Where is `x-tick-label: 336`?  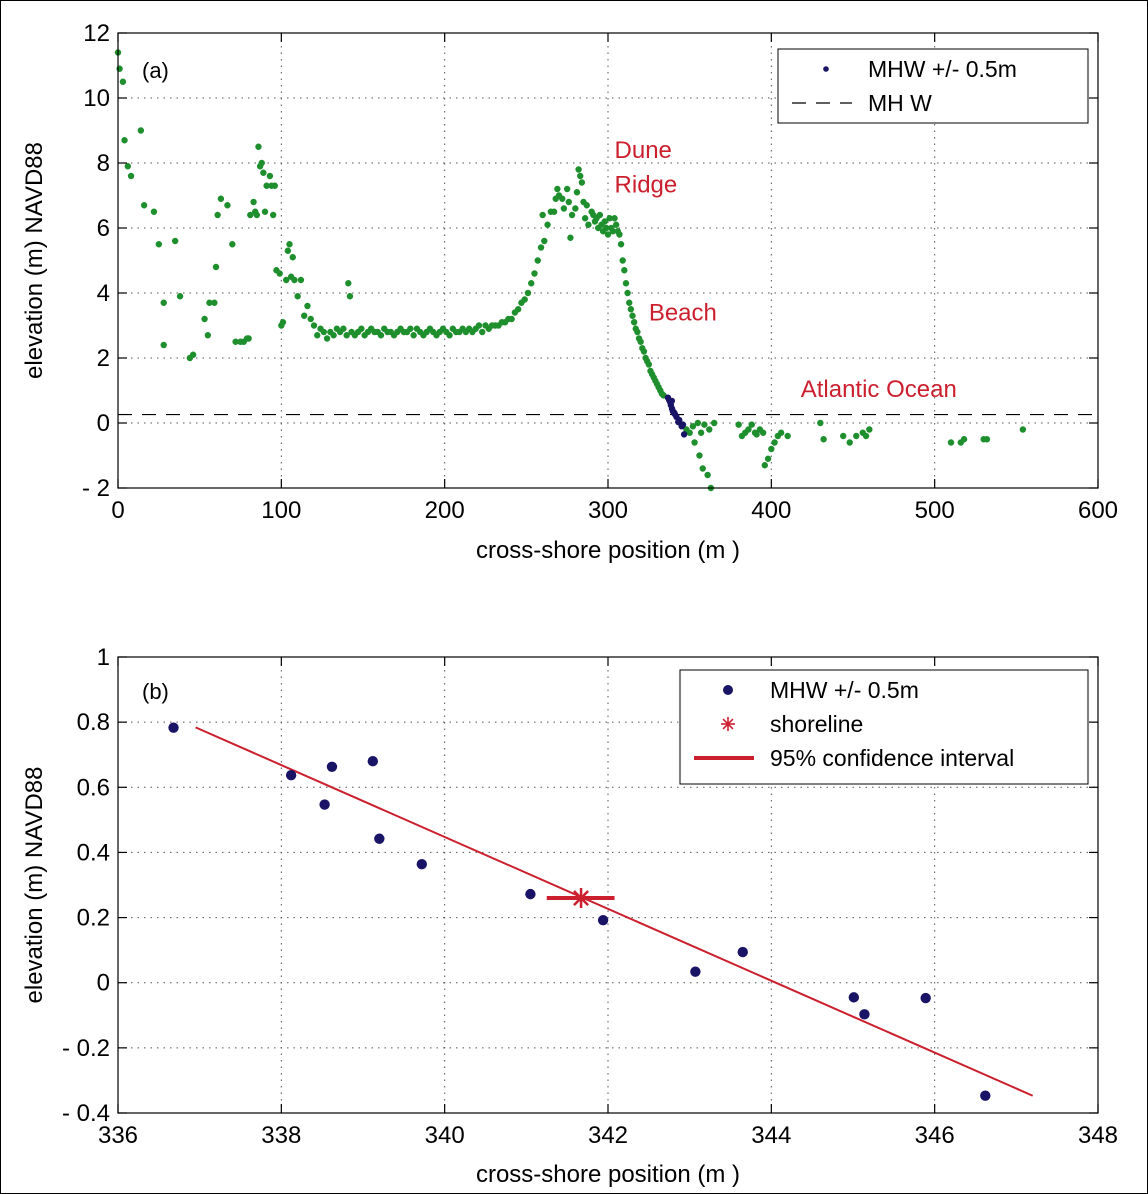 x-tick-label: 336 is located at coordinates (118, 1135).